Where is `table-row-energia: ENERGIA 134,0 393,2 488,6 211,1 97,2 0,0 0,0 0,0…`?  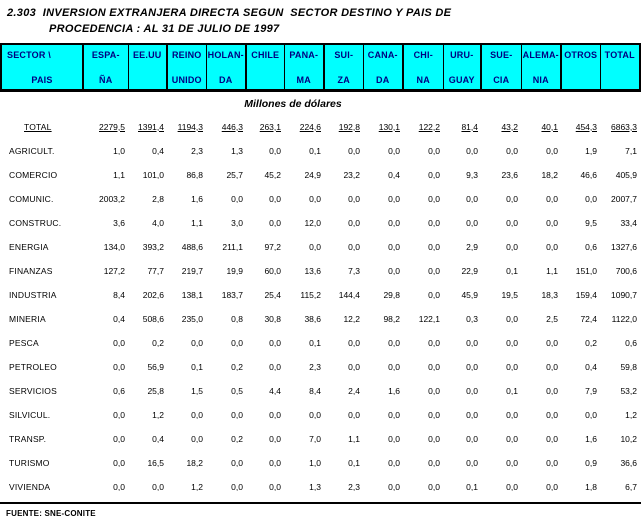 table-row-energia: ENERGIA 134,0 393,2 488,6 211,1 97,2 0,0 0,0 0,0… is located at coordinates (320, 247).